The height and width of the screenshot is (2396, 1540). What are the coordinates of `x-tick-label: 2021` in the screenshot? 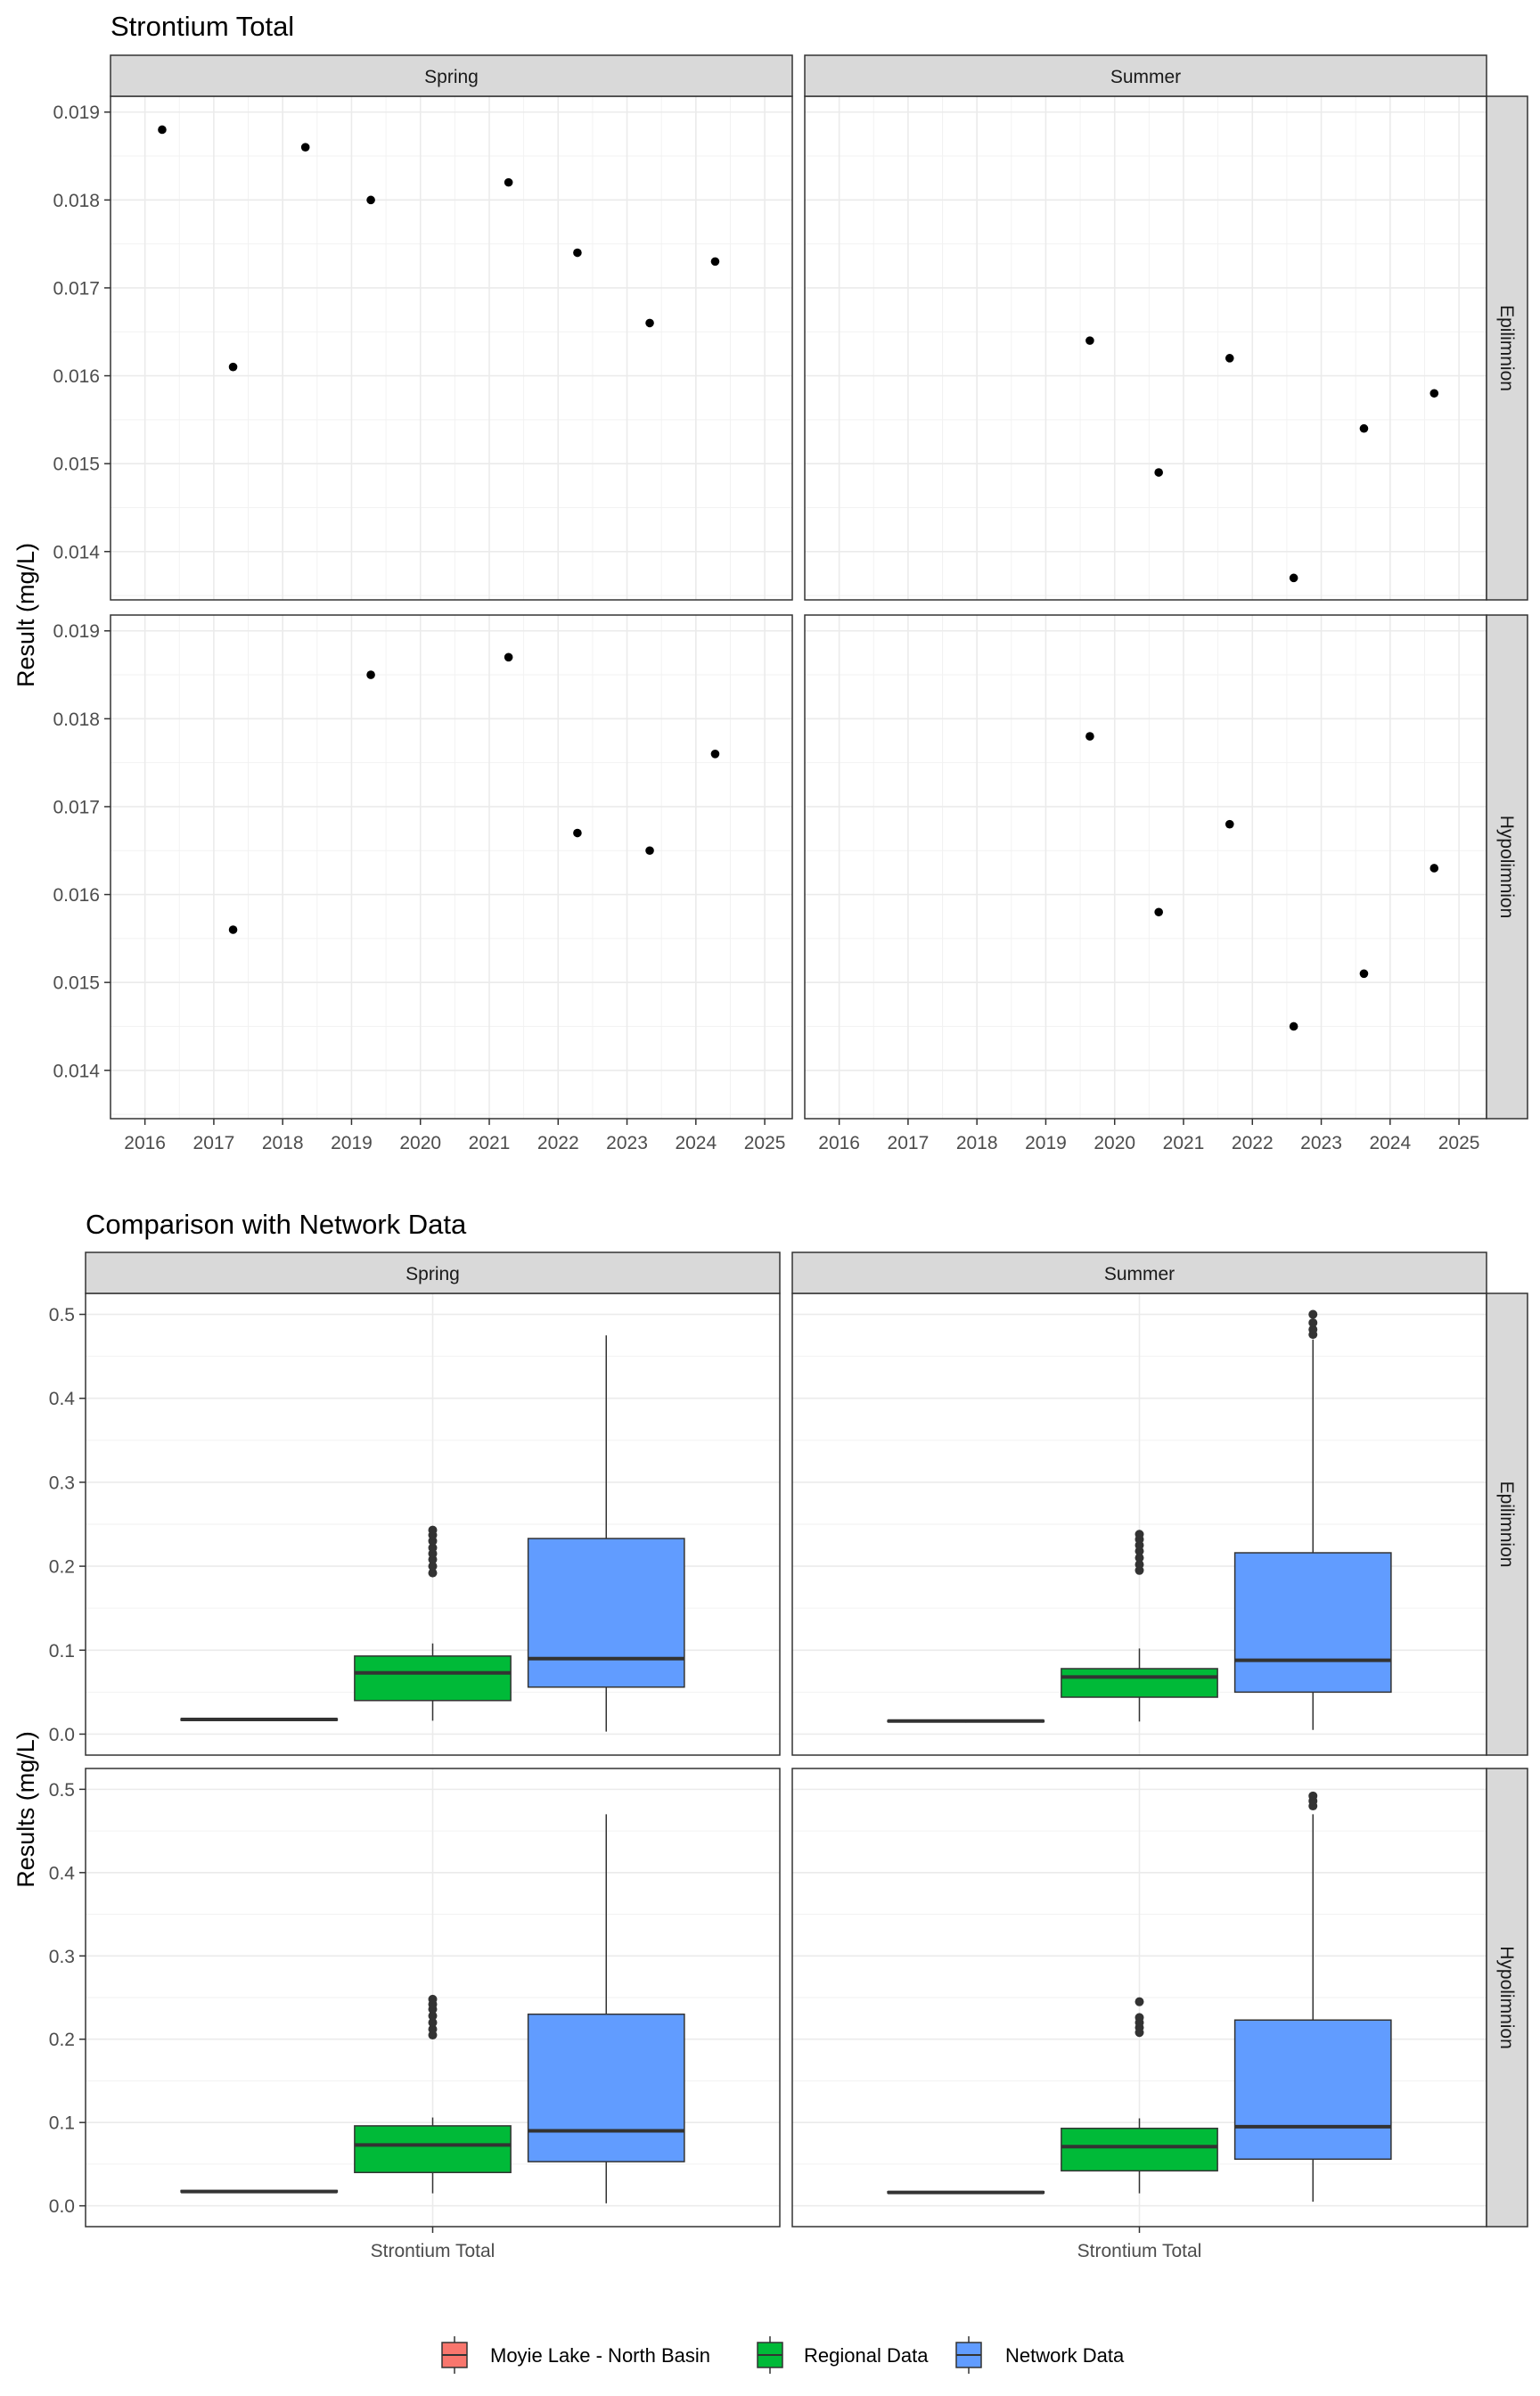 It's located at (490, 1143).